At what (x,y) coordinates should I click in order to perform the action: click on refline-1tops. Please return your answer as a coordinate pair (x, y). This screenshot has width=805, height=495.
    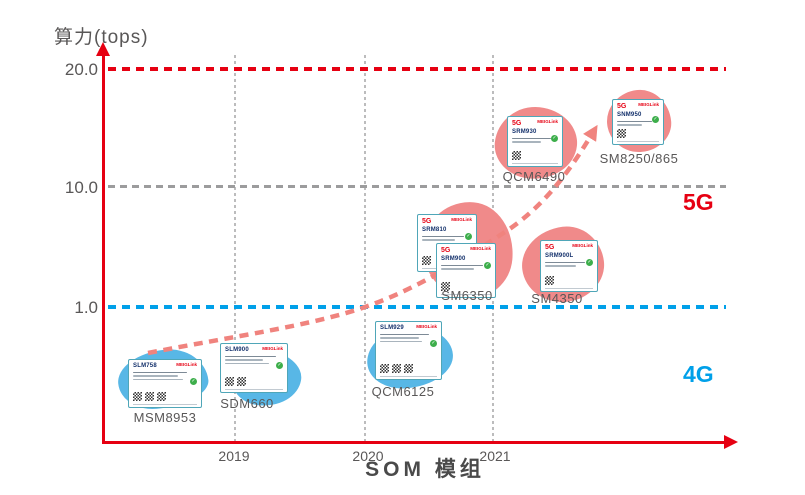
    Looking at the image, I should click on (417, 307).